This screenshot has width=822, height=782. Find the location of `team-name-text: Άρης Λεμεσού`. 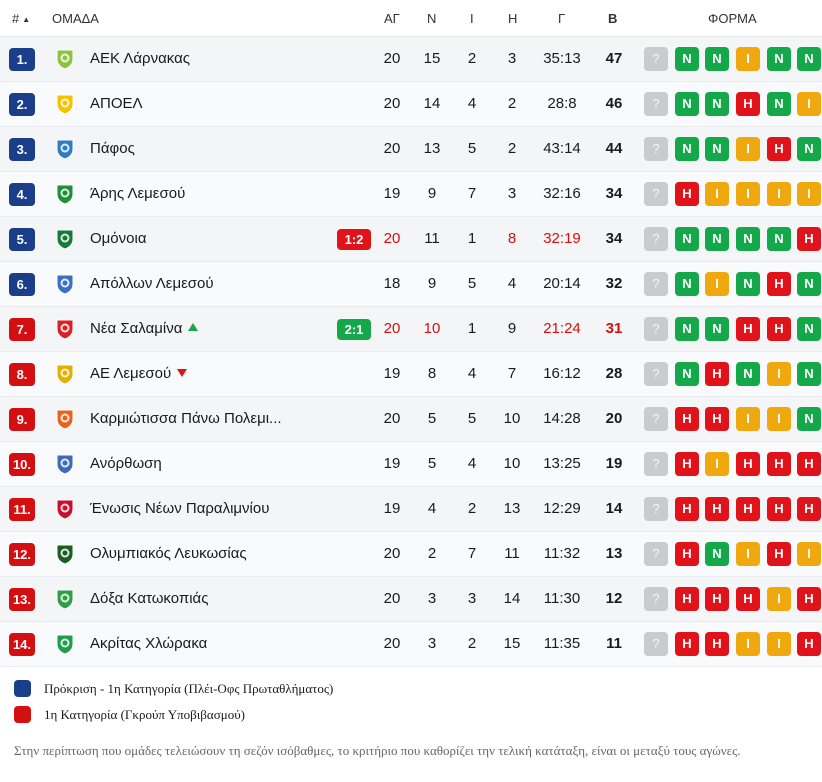

team-name-text: Άρης Λεμεσού is located at coordinates (138, 193).